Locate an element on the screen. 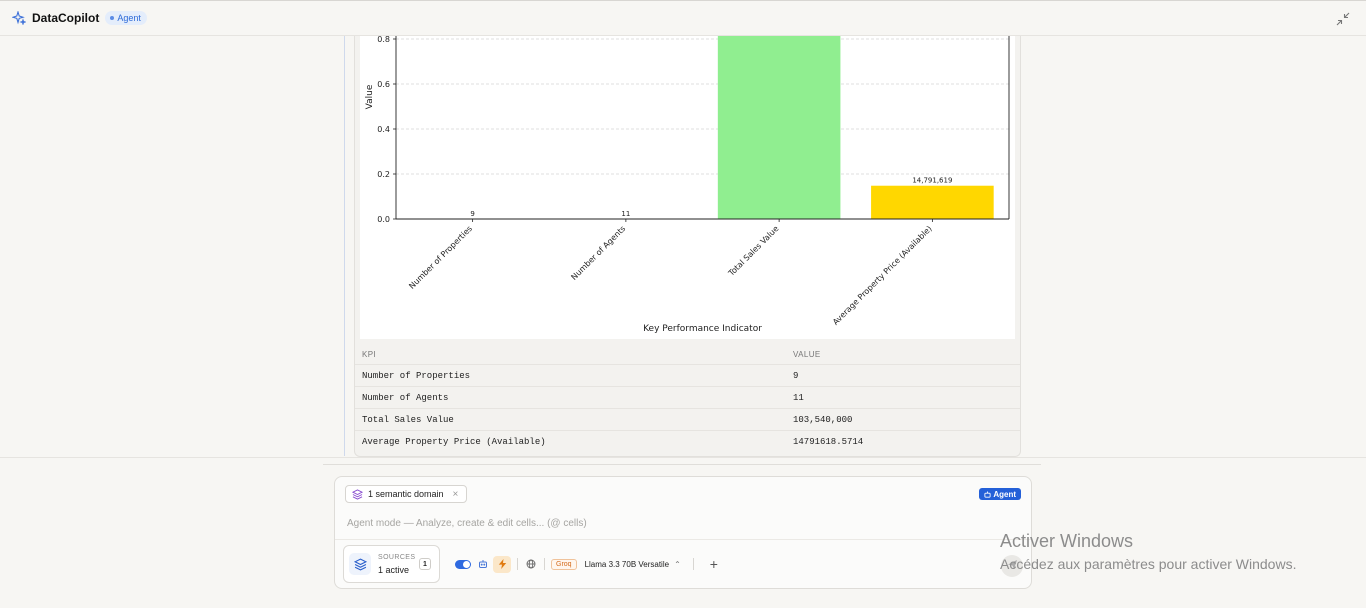 The height and width of the screenshot is (608, 1366). send-icon is located at coordinates (1012, 566).